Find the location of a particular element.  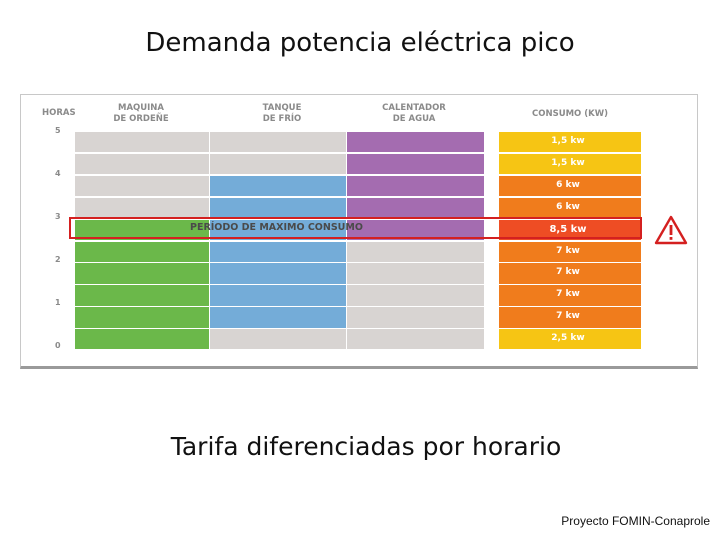

warning-triangle-icon is located at coordinates (671, 230).